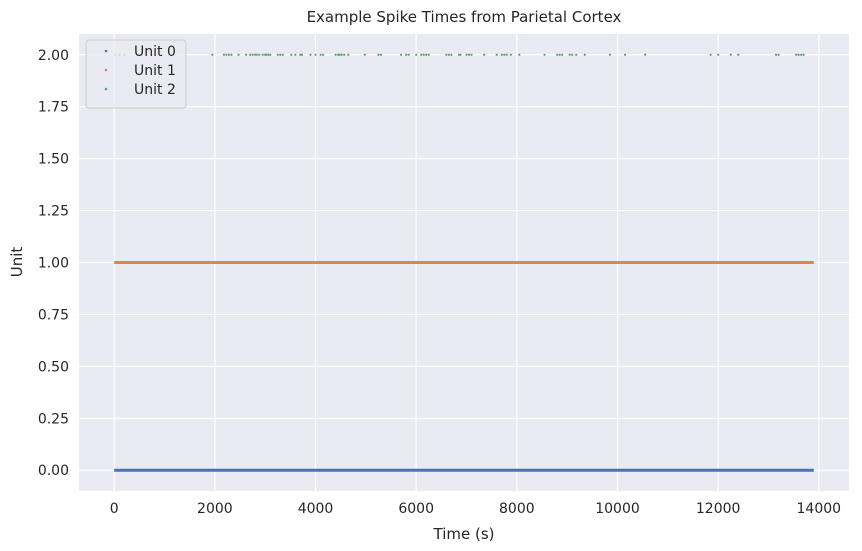 The image size is (862, 551). I want to click on chart-title: Example Spike Times from Parietal Cortex, so click(464, 17).